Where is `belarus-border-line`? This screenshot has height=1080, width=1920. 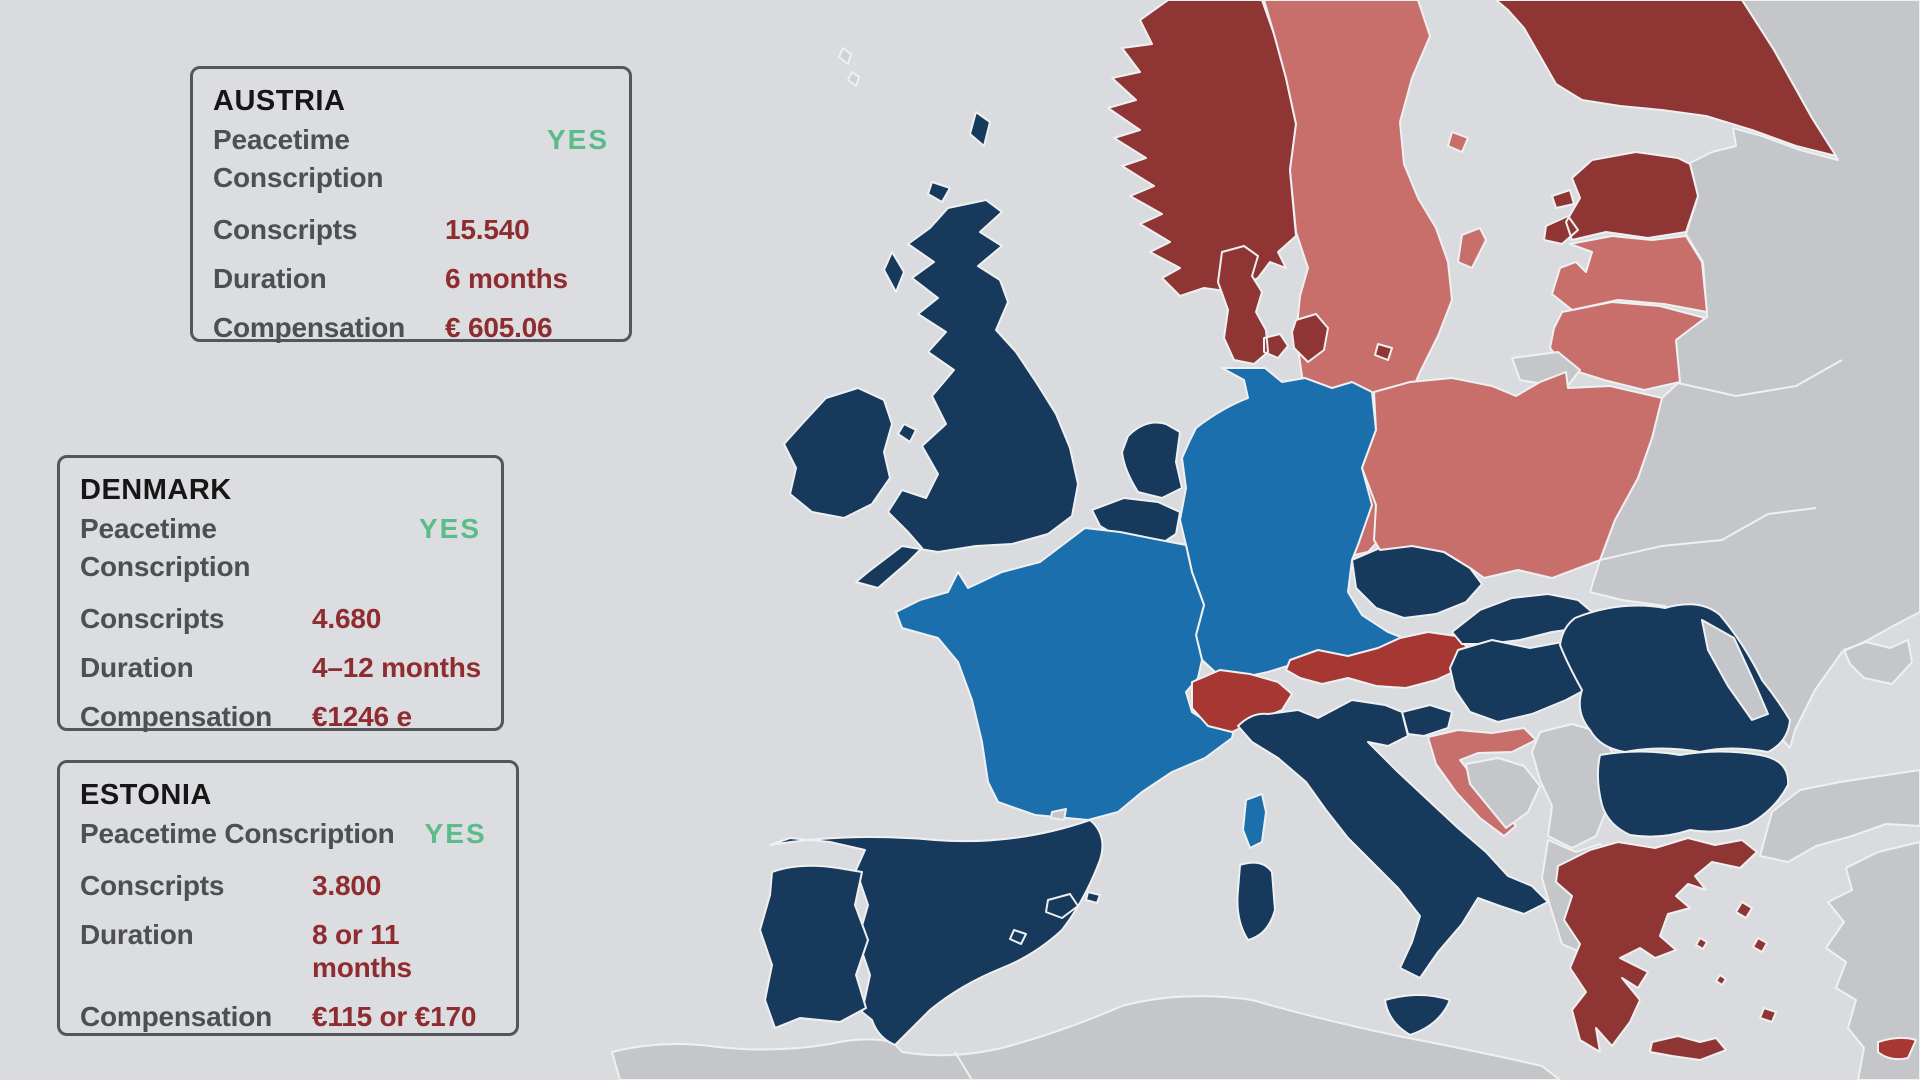 belarus-border-line is located at coordinates (1760, 378).